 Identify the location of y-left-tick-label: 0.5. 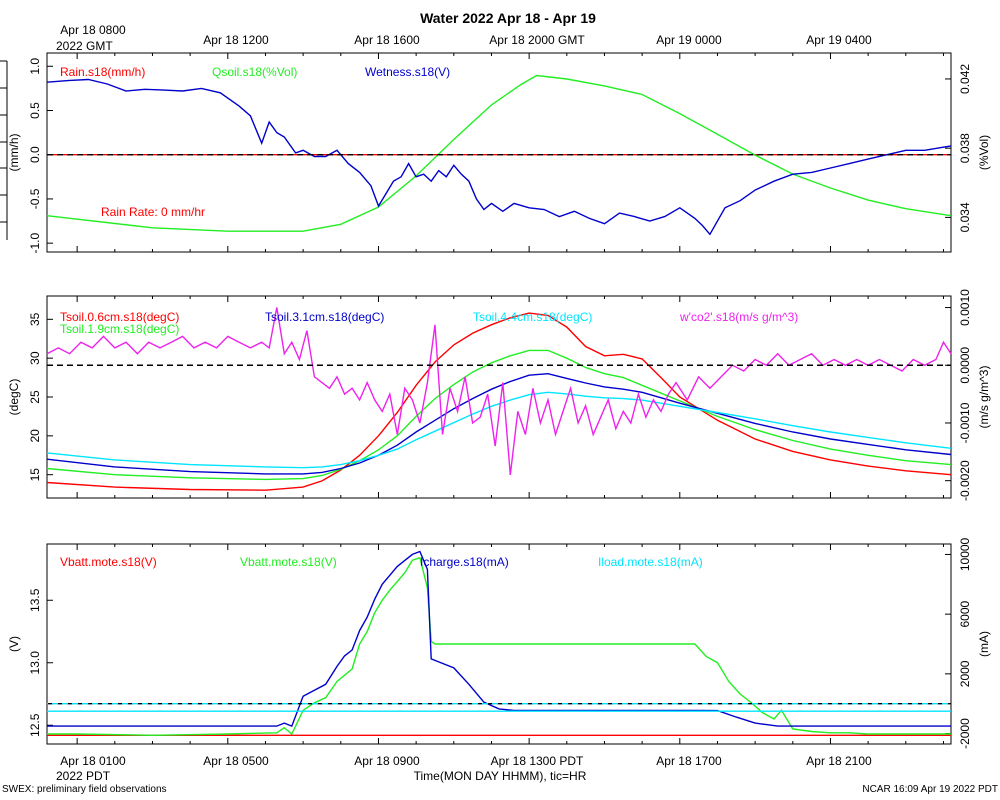
(35, 110).